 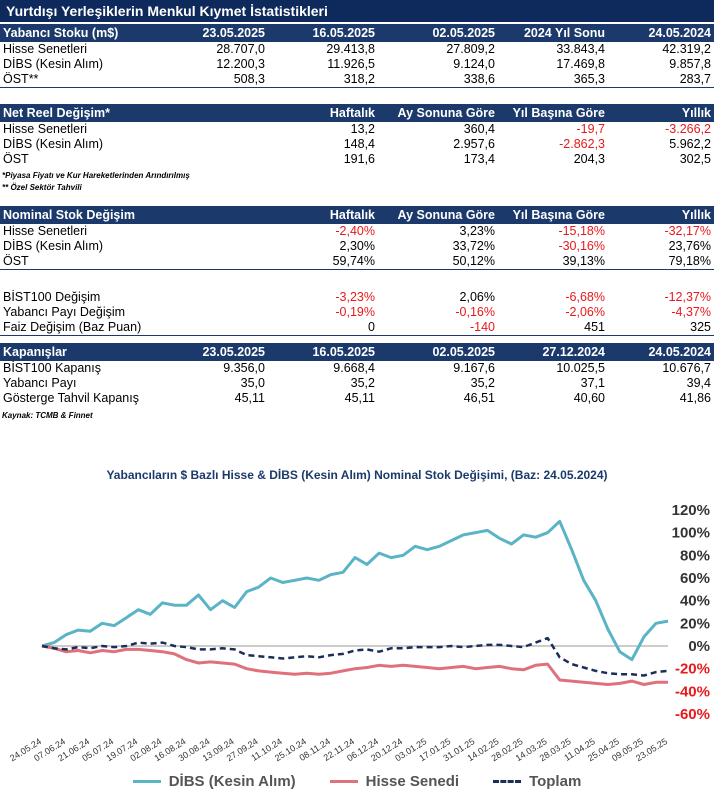 What do you see at coordinates (249, 398) in the screenshot?
I see `table-cell: 45,11` at bounding box center [249, 398].